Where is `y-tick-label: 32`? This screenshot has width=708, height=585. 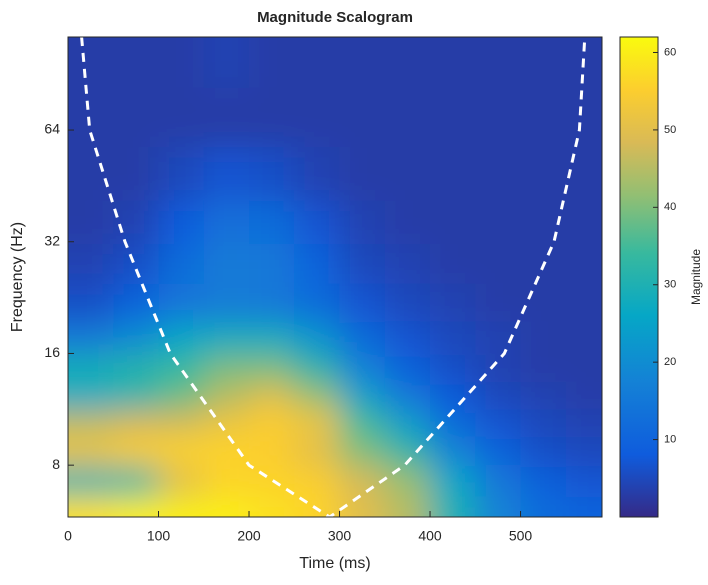 y-tick-label: 32 is located at coordinates (52, 240).